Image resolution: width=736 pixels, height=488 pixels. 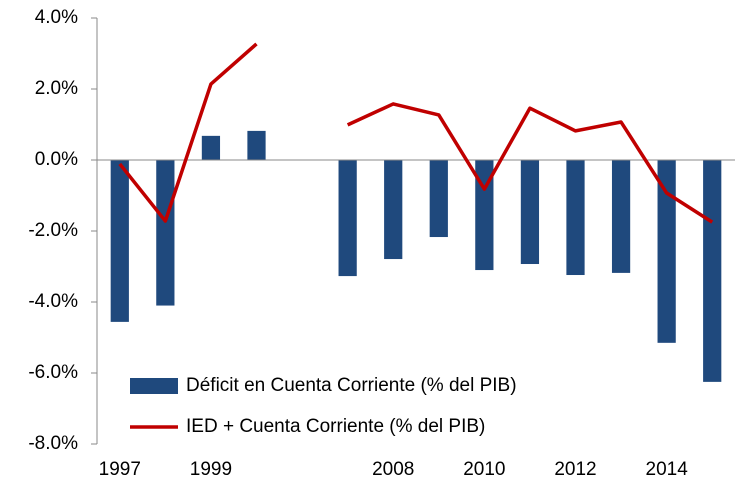 I want to click on y-tick-label: -2.0%, so click(x=53, y=230).